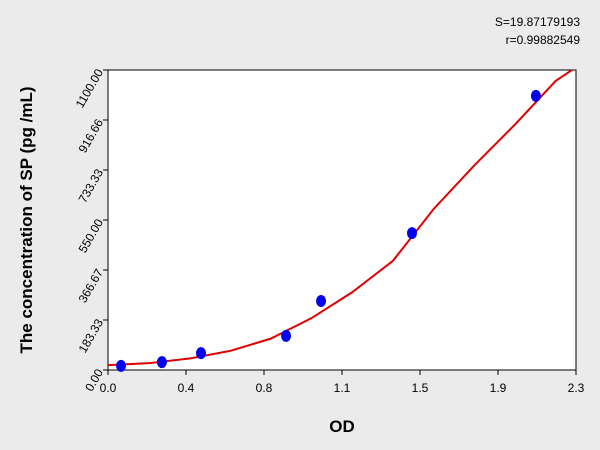 This screenshot has height=450, width=600. I want to click on annotation: r=0.99882549, so click(543, 40).